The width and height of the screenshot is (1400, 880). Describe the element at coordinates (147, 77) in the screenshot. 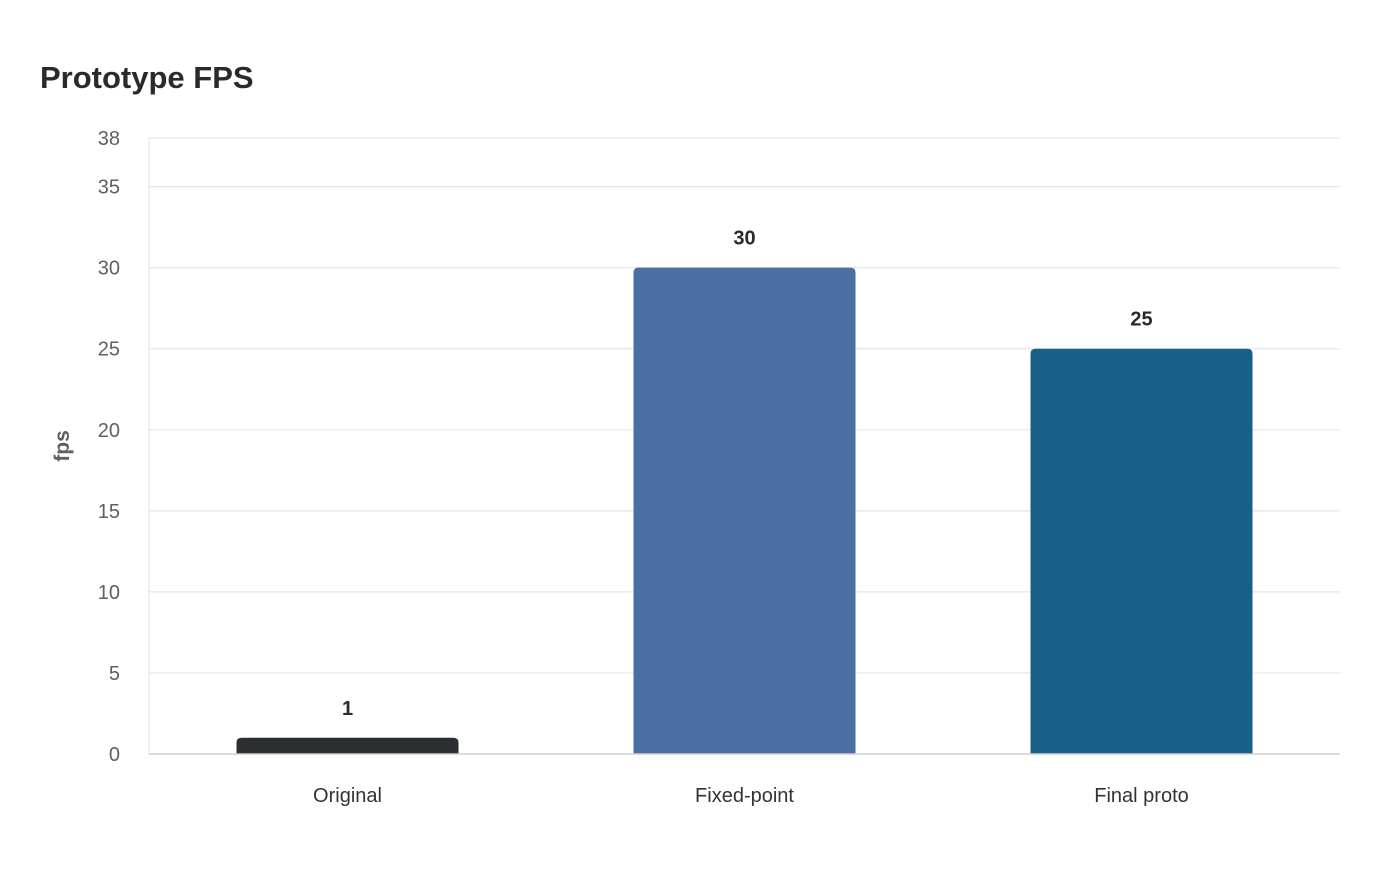

I see `chart-title: Prototype FPS` at that location.